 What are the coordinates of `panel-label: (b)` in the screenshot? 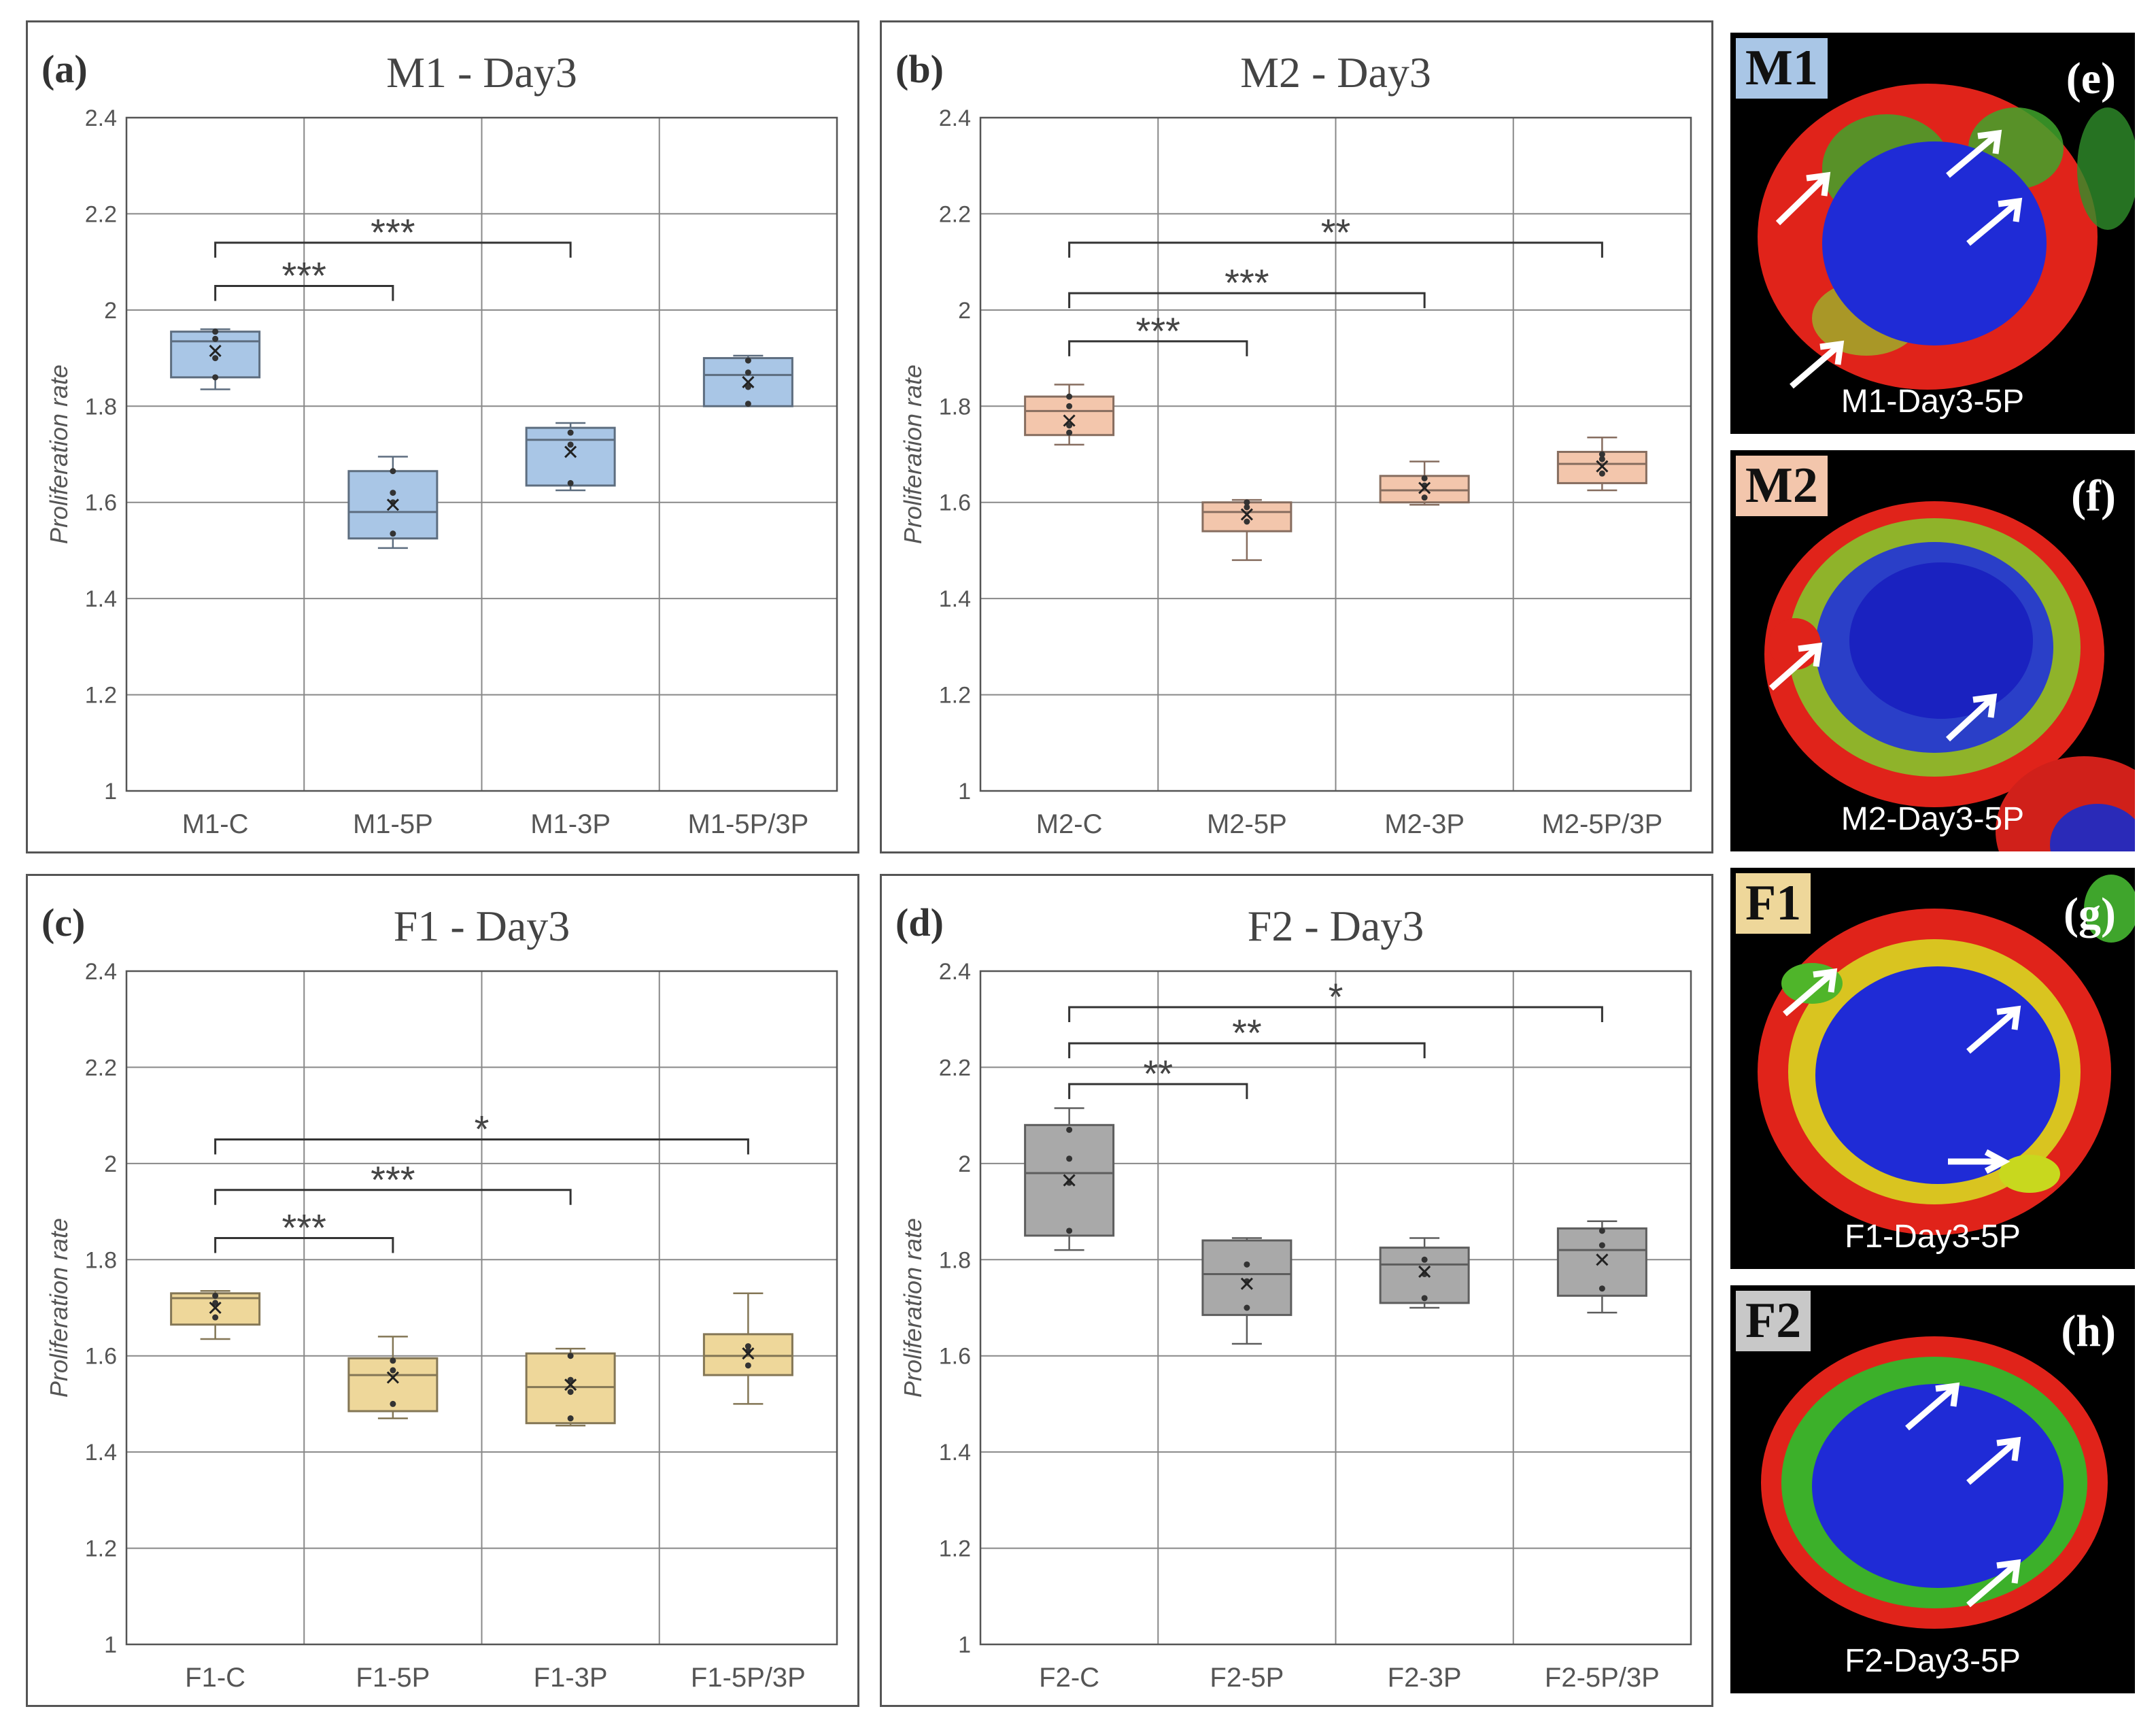 It's located at (919, 69).